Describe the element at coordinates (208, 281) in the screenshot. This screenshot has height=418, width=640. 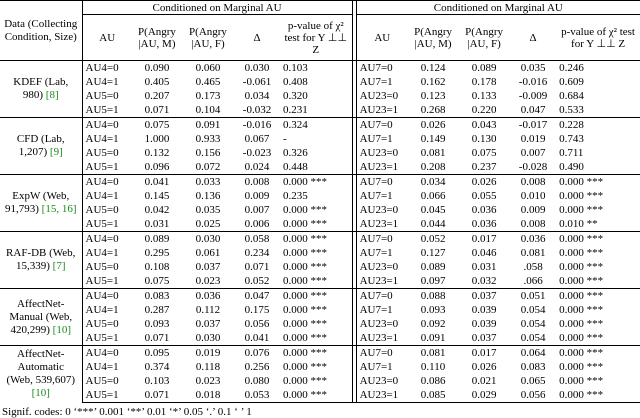
I see `cell: 0.023` at that location.